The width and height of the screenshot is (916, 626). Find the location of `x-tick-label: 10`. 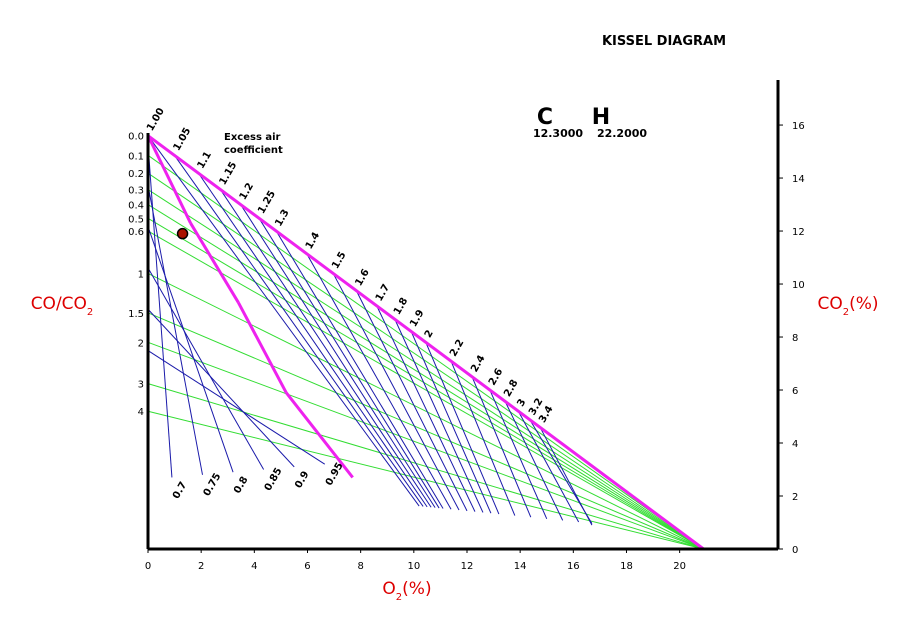

x-tick-label: 10 is located at coordinates (413, 566).